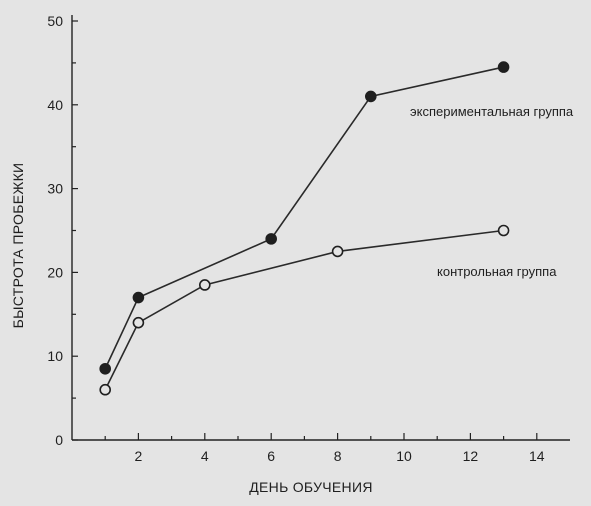  I want to click on x-axis-label: ДЕНЬ ОБУЧЕНИЯ, so click(311, 487).